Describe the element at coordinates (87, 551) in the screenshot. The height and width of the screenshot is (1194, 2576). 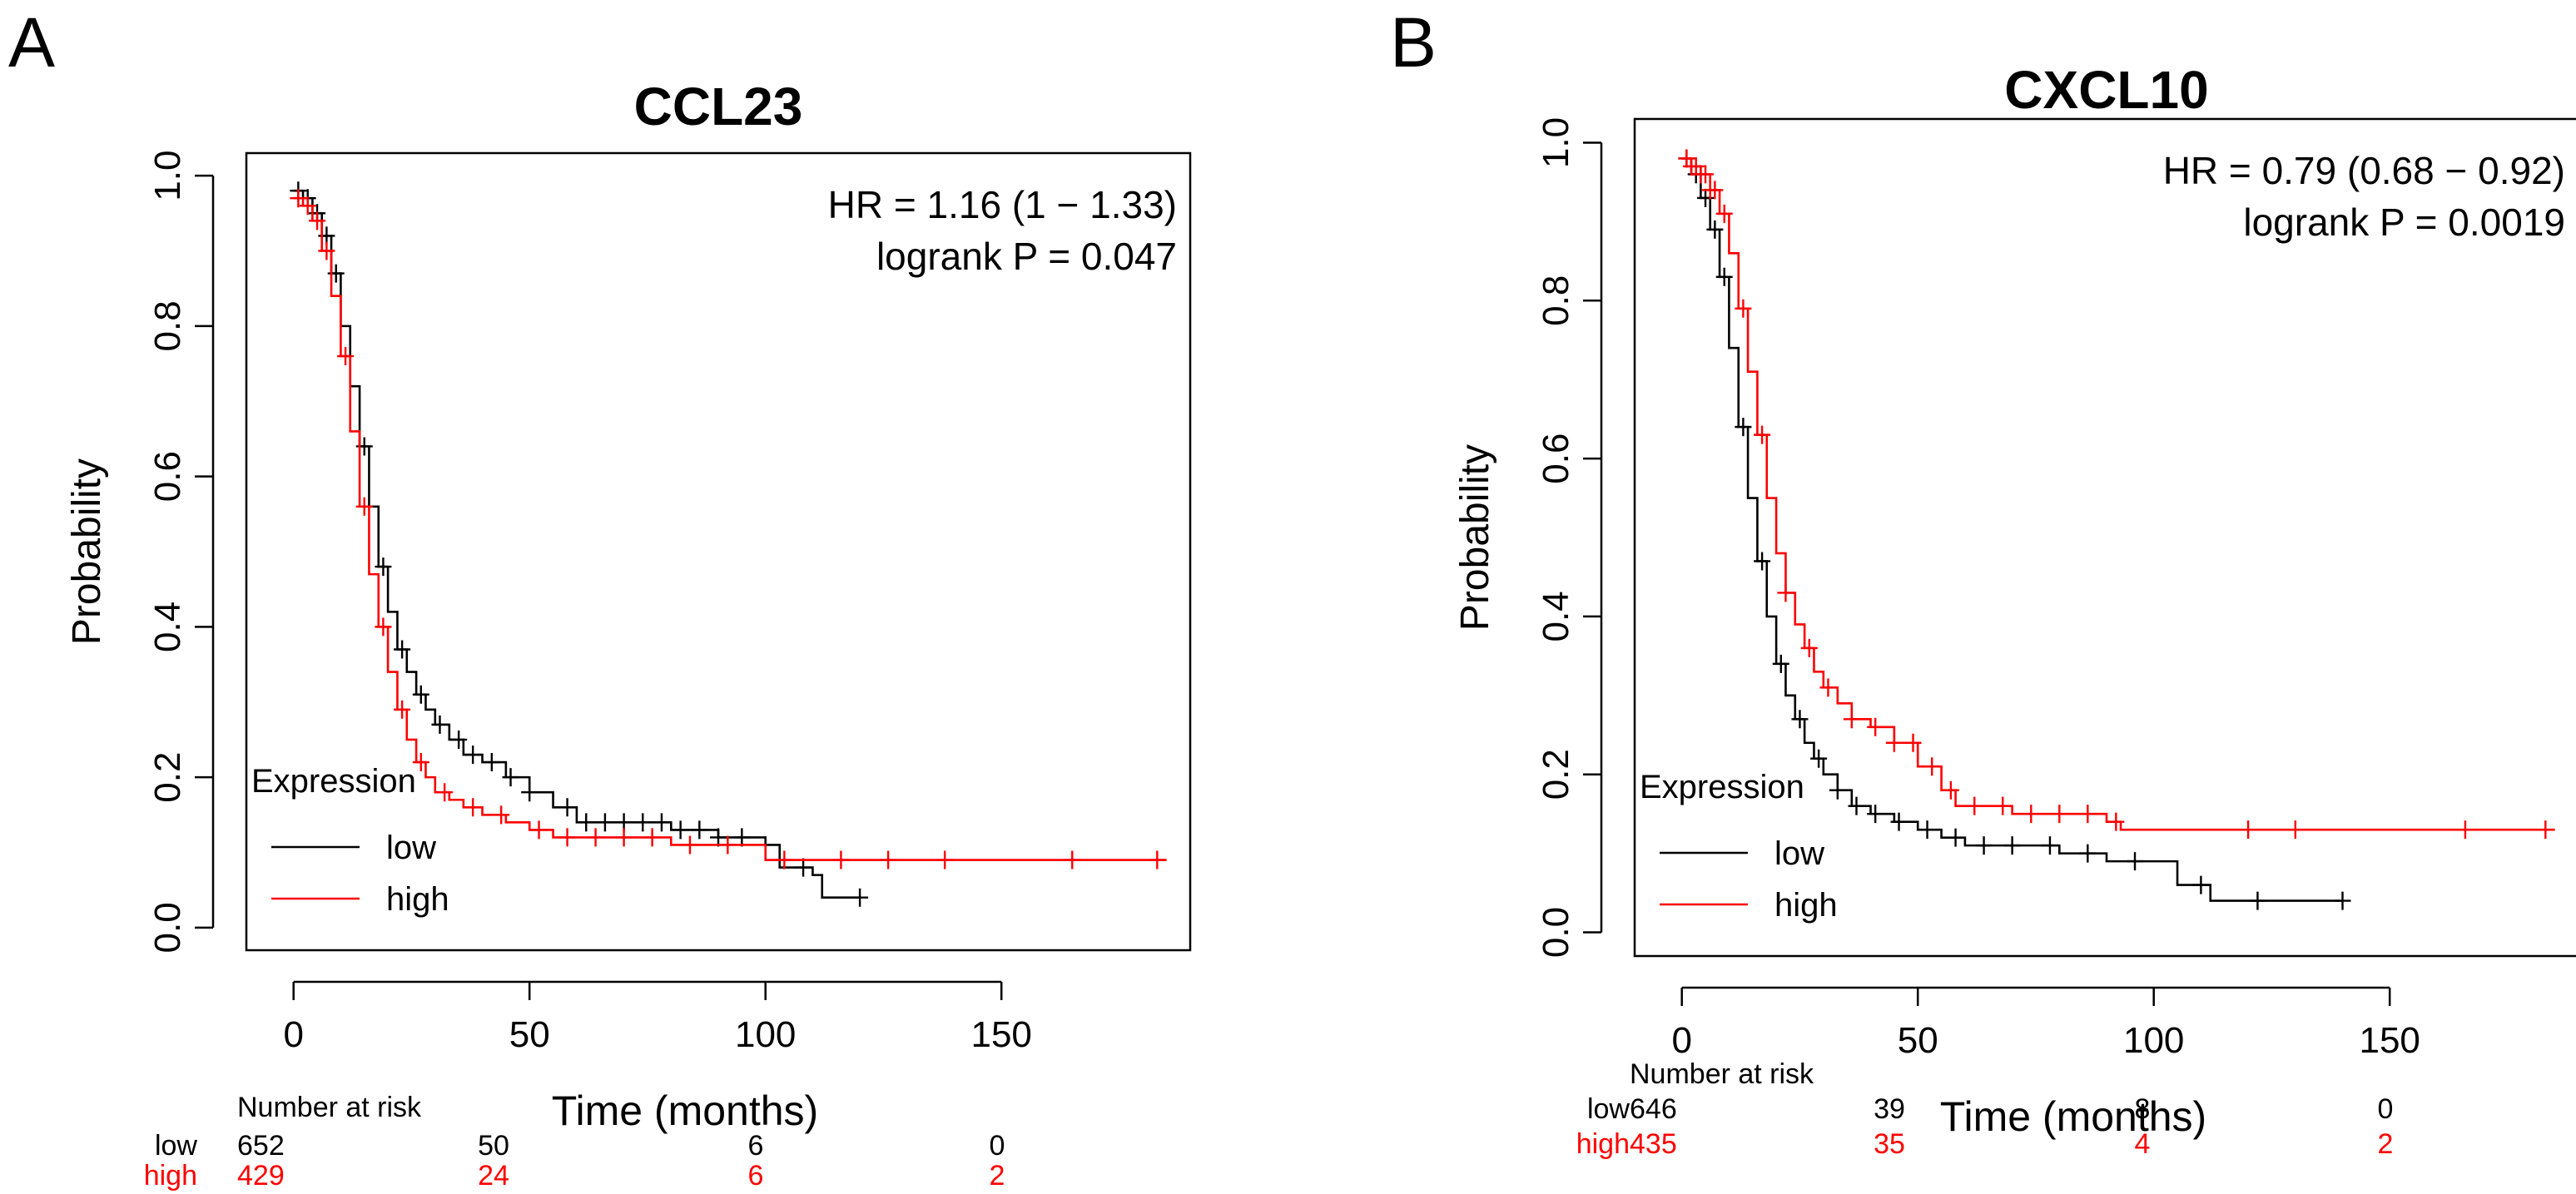
I see `y-axis-title: Probability` at that location.